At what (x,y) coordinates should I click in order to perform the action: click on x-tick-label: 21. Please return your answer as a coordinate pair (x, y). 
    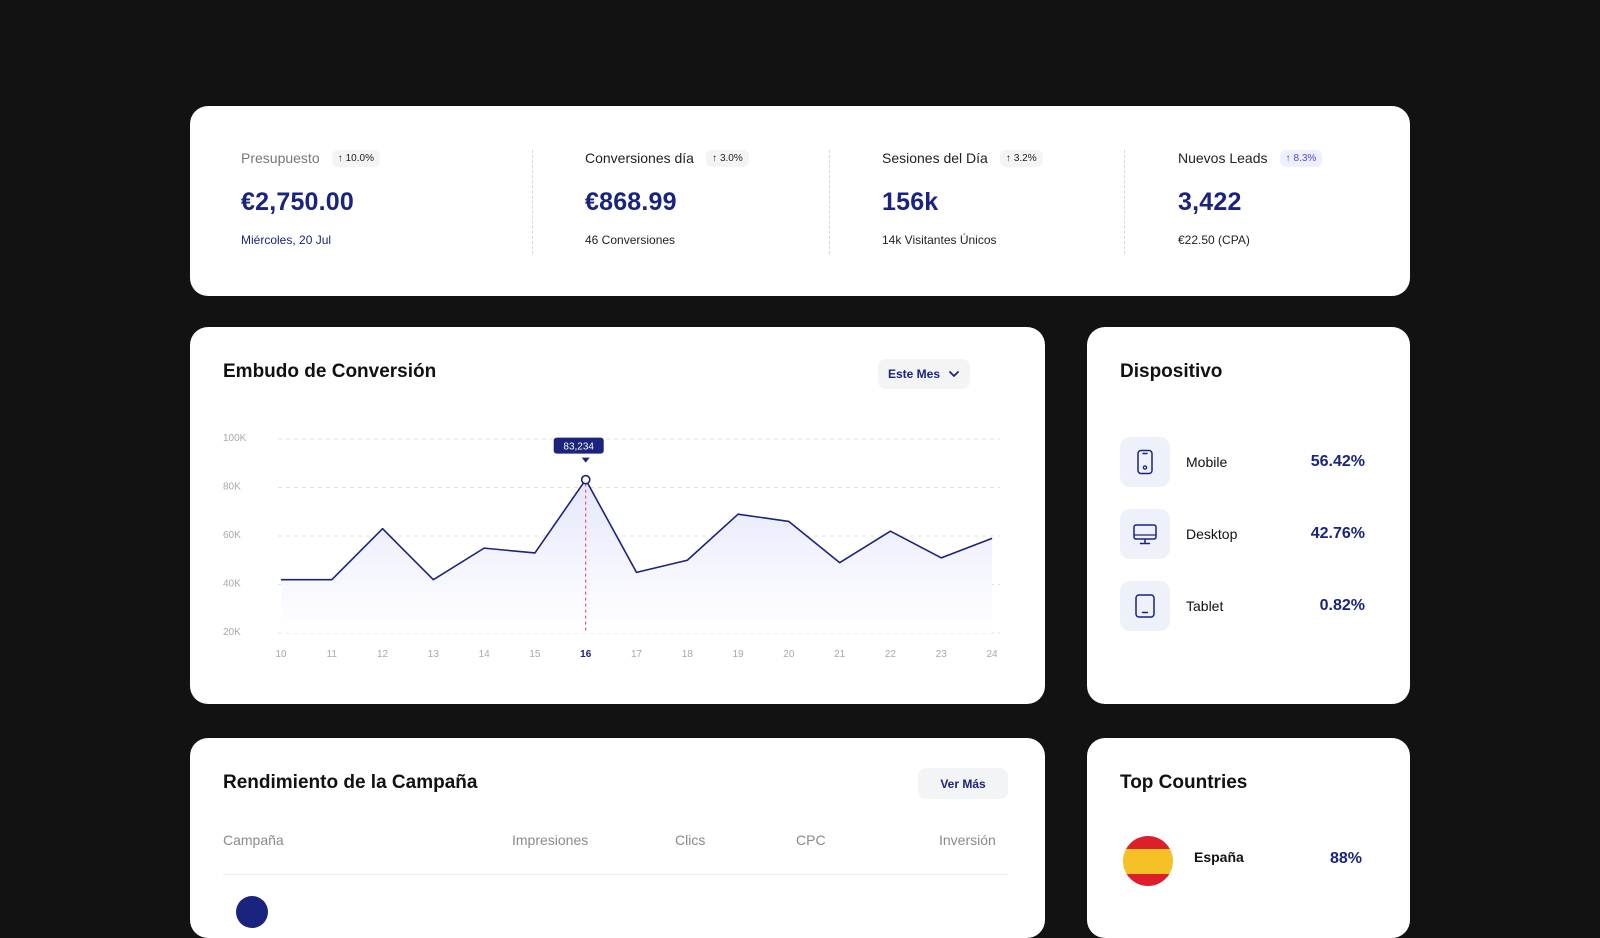
    Looking at the image, I should click on (840, 654).